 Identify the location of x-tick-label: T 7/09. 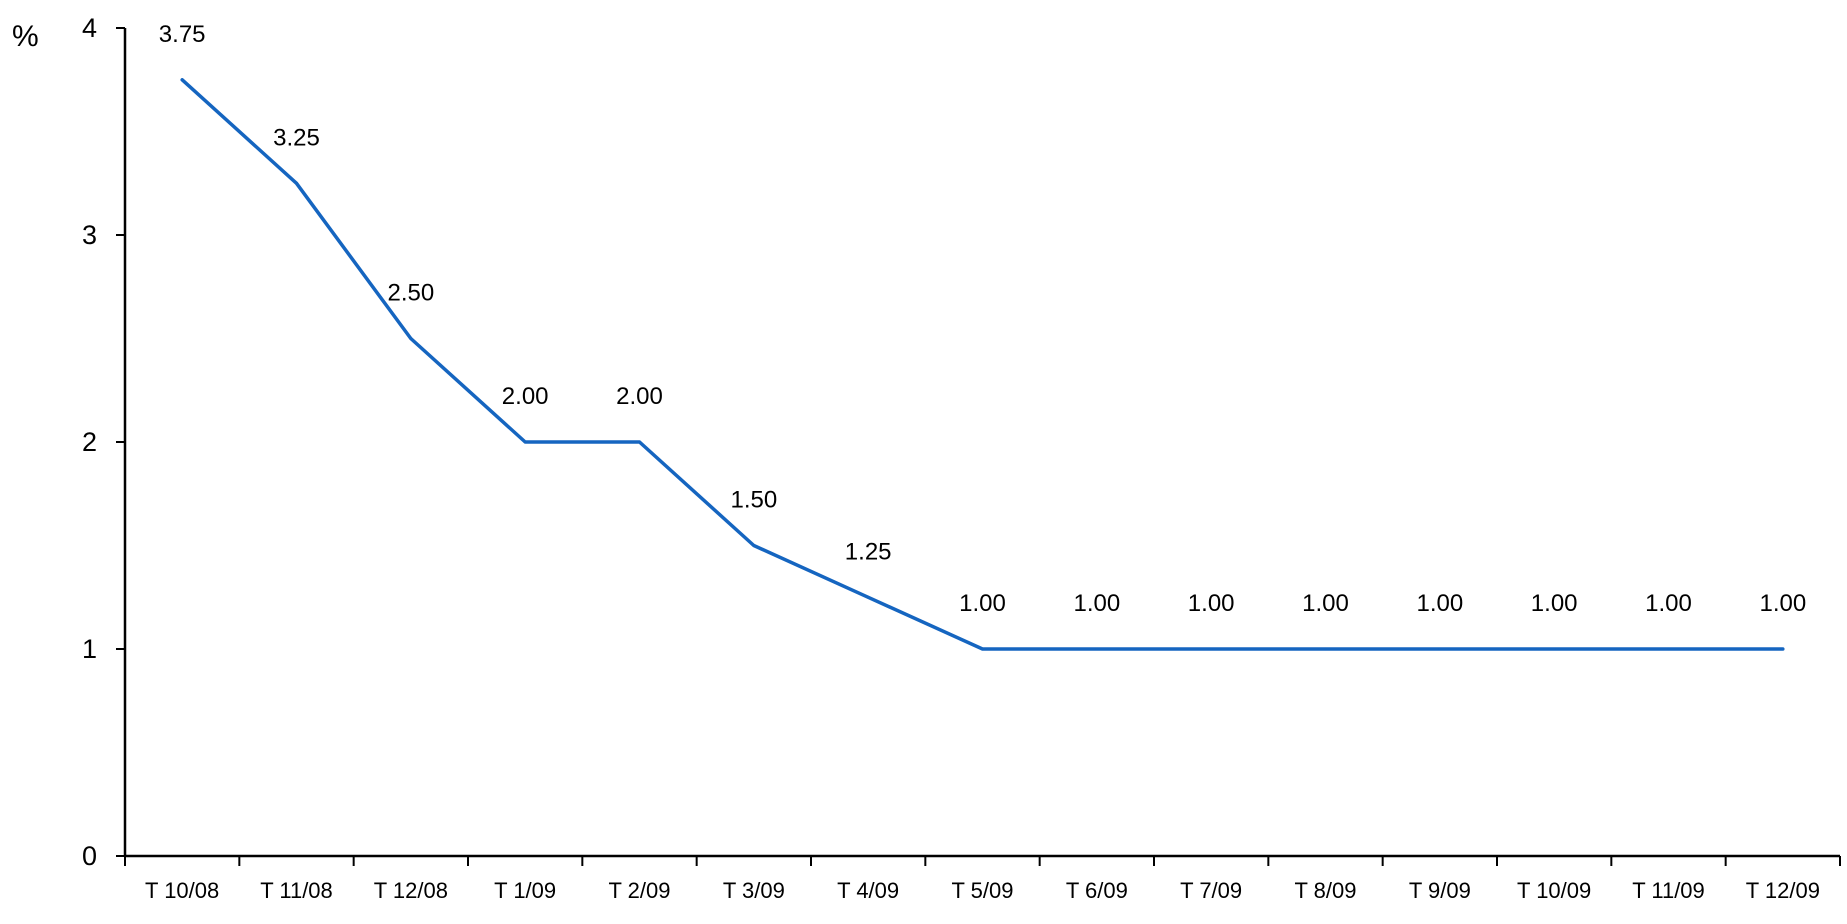
(1211, 890).